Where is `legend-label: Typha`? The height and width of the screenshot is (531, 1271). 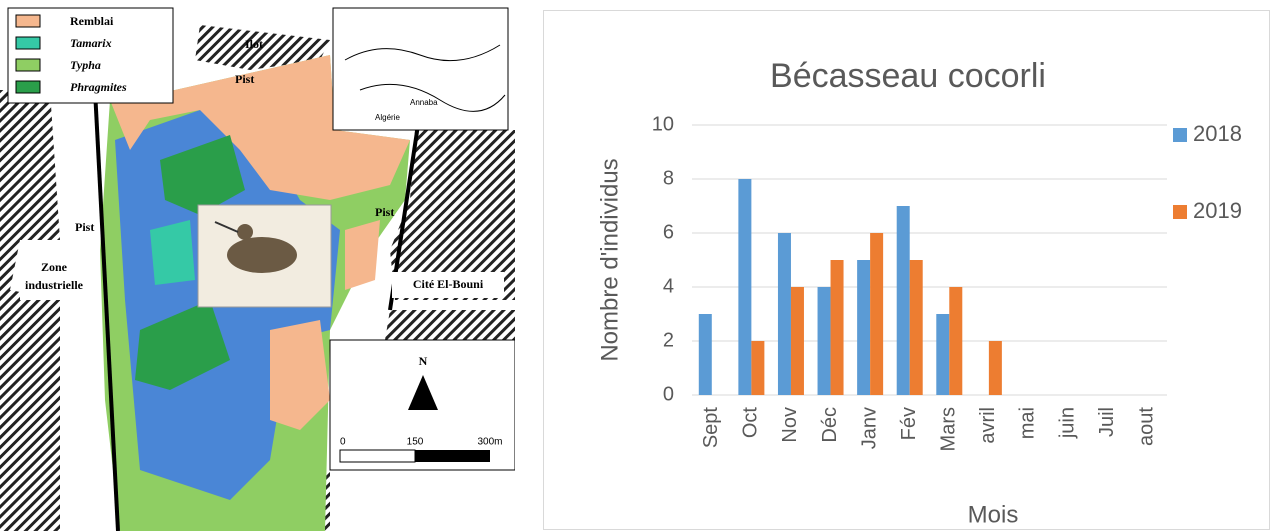 legend-label: Typha is located at coordinates (85, 65).